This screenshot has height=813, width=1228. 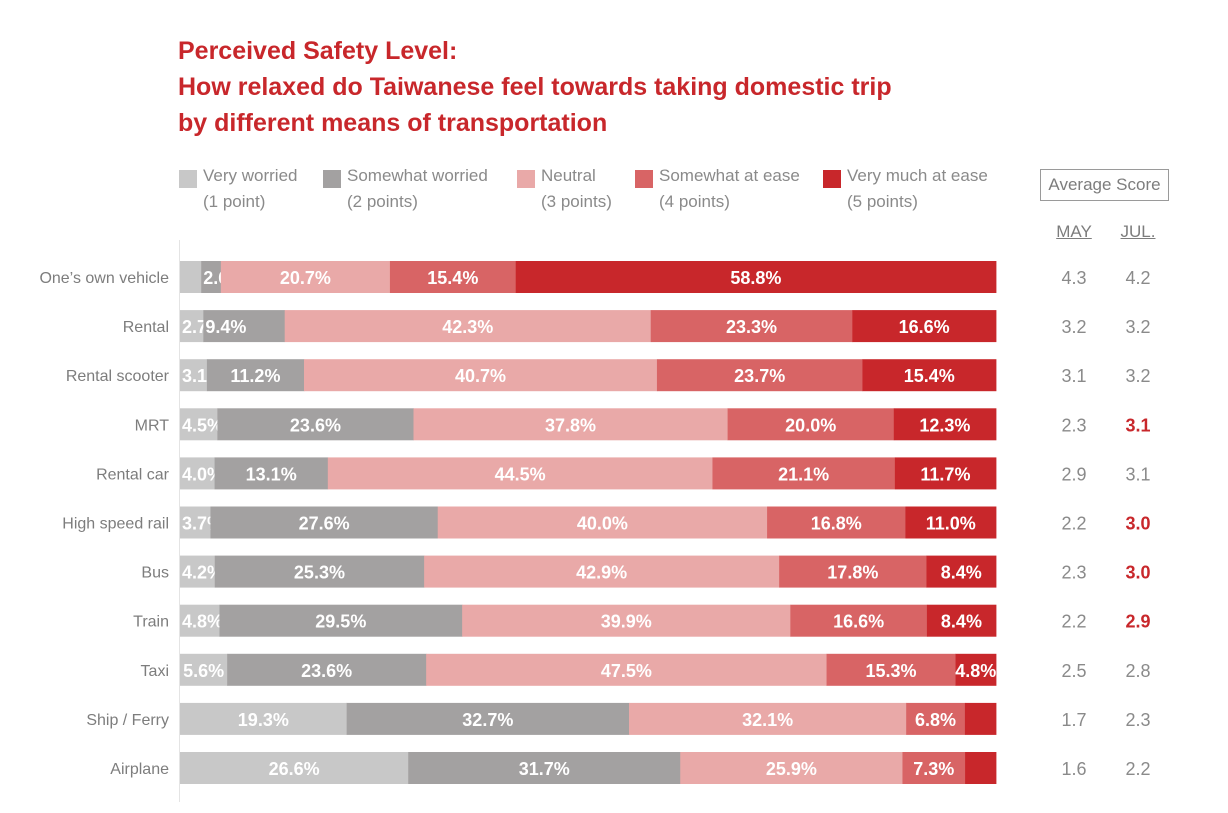 I want to click on legend-label: Very worried, so click(x=250, y=175).